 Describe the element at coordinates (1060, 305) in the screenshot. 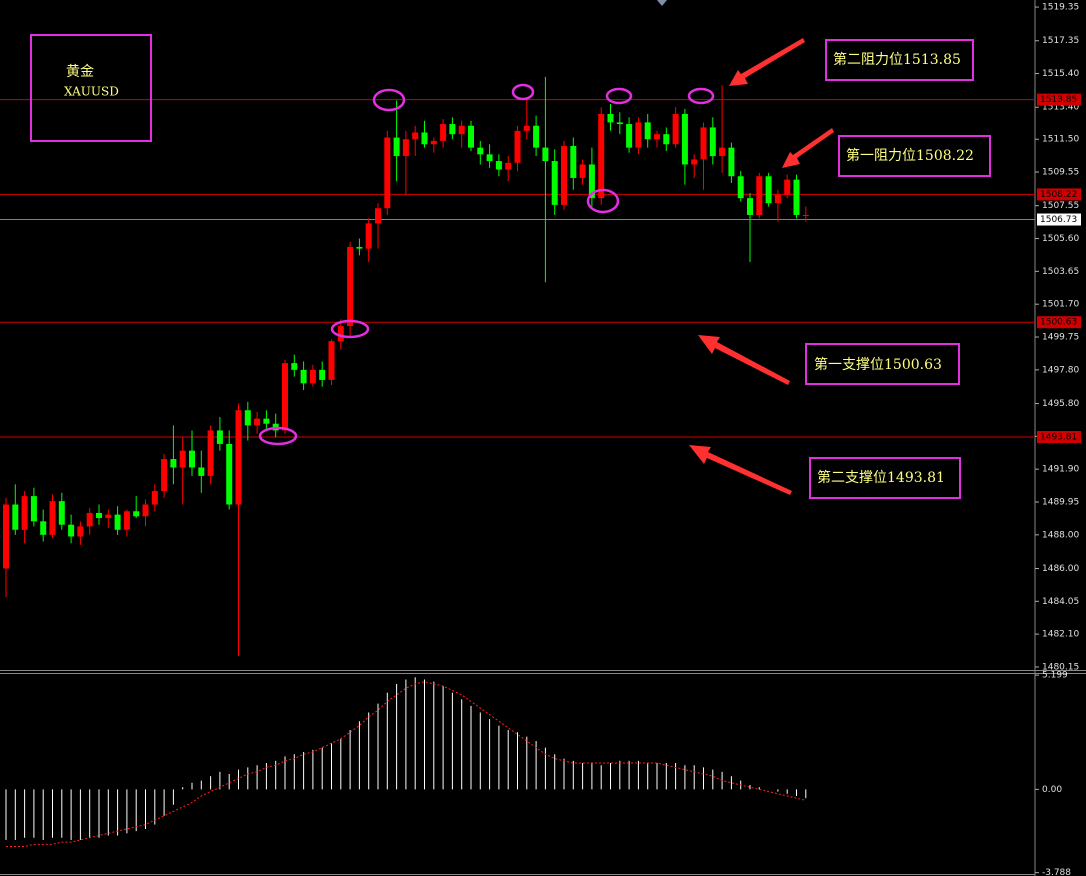

I see `y-tick-label: 1501.70` at that location.